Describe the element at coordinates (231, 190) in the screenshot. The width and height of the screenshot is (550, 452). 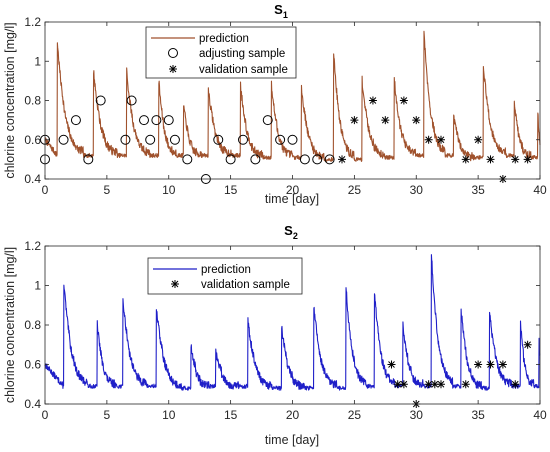
I see `chart-s1-xtick-label: 15` at that location.